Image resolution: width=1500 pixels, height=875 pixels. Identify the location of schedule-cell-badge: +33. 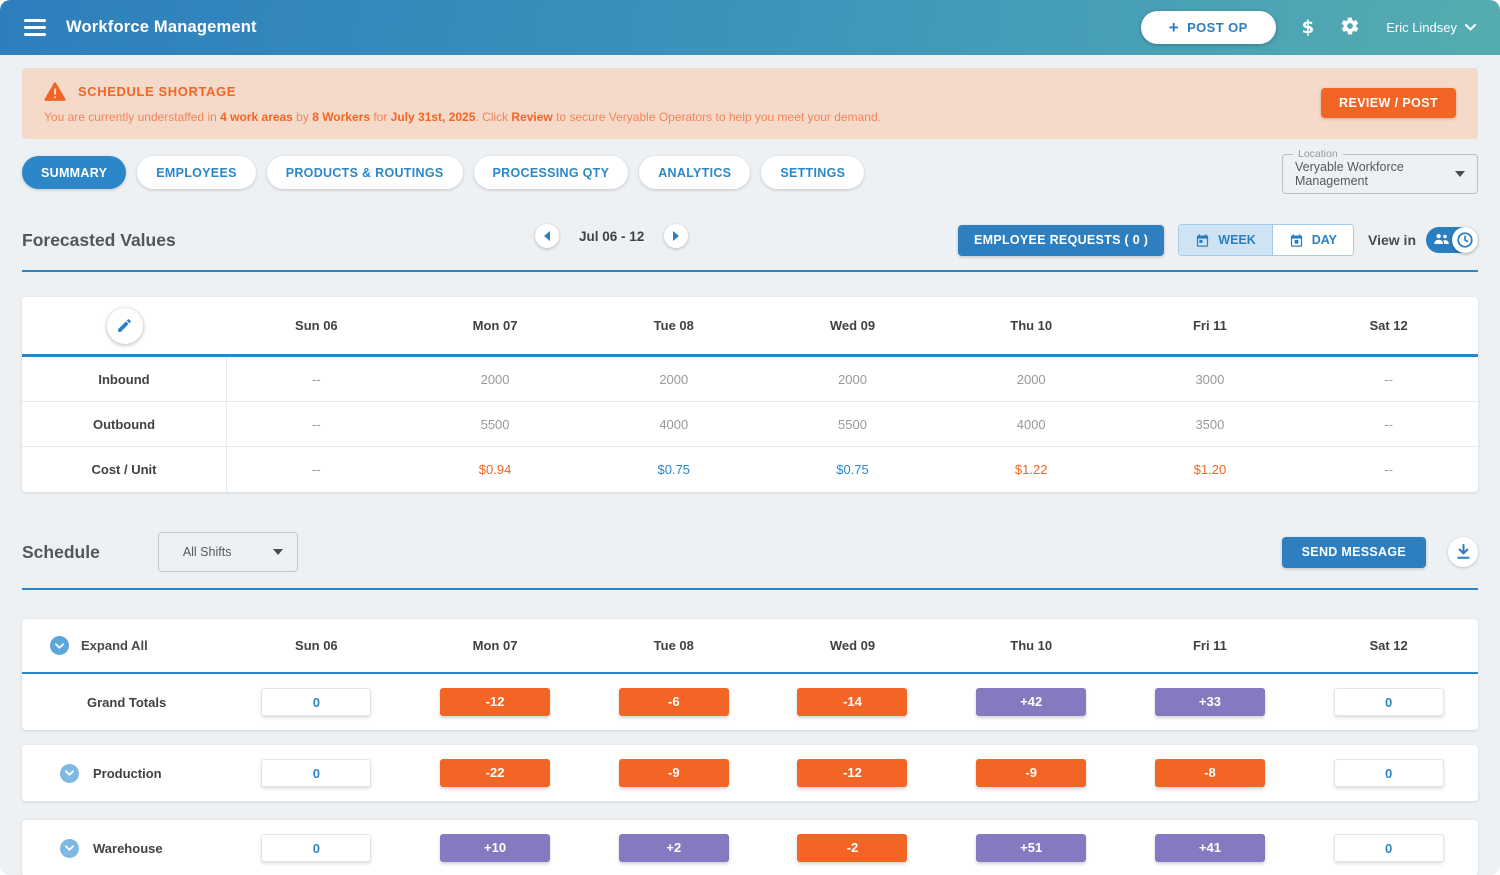
(1209, 702).